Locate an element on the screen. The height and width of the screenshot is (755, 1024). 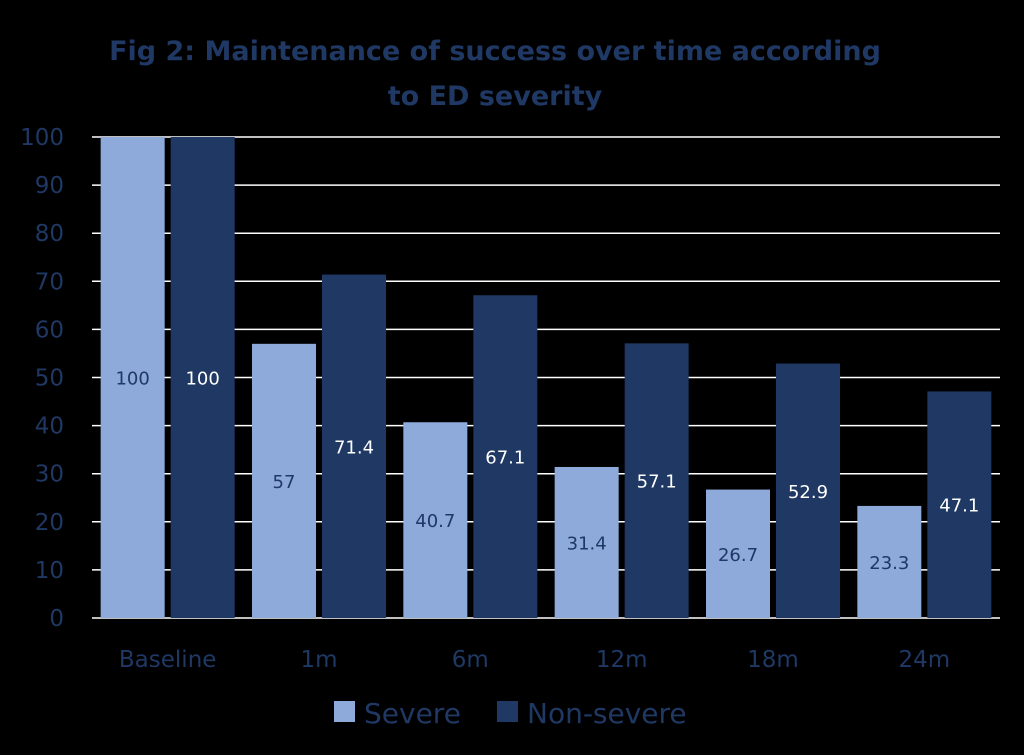
legend: Severe Non-severe is located at coordinates (510, 713).